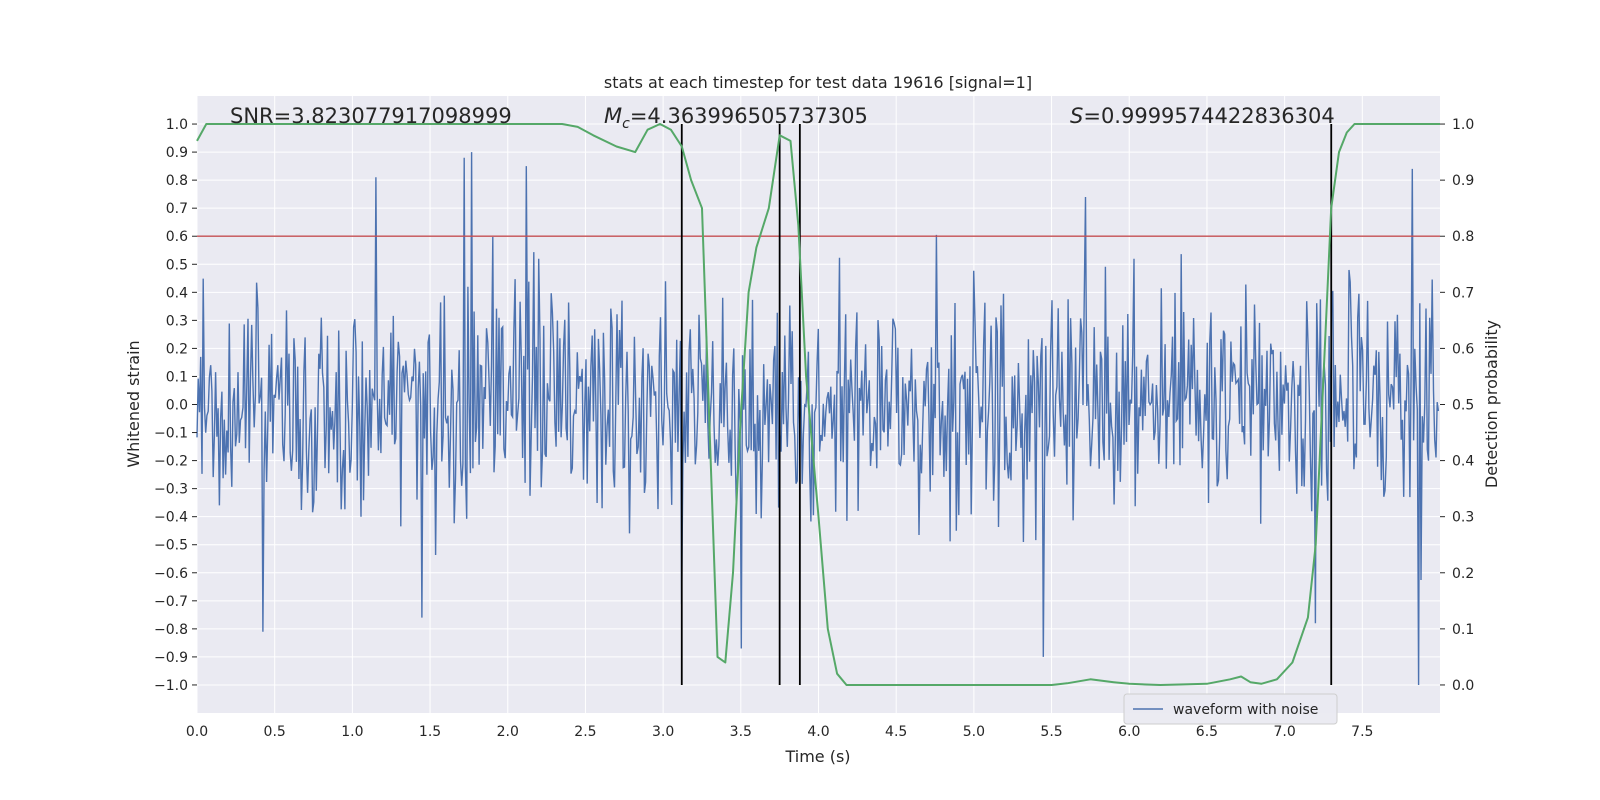 This screenshot has width=1600, height=800. What do you see at coordinates (177, 209) in the screenshot?
I see `y-tick-label: 0.7` at bounding box center [177, 209].